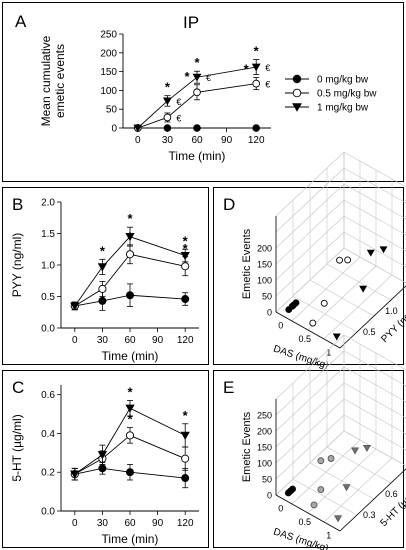 This screenshot has height=550, width=406. What do you see at coordinates (269, 496) in the screenshot?
I see `z-tick-label: 0` at bounding box center [269, 496].